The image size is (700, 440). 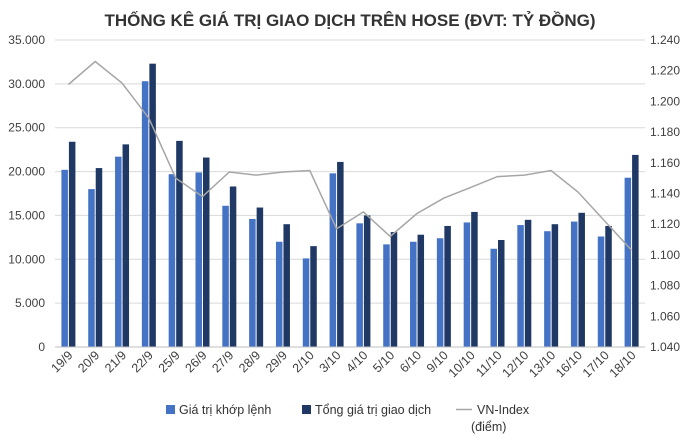 I want to click on left-tick-label: 10.000, so click(x=26, y=259).